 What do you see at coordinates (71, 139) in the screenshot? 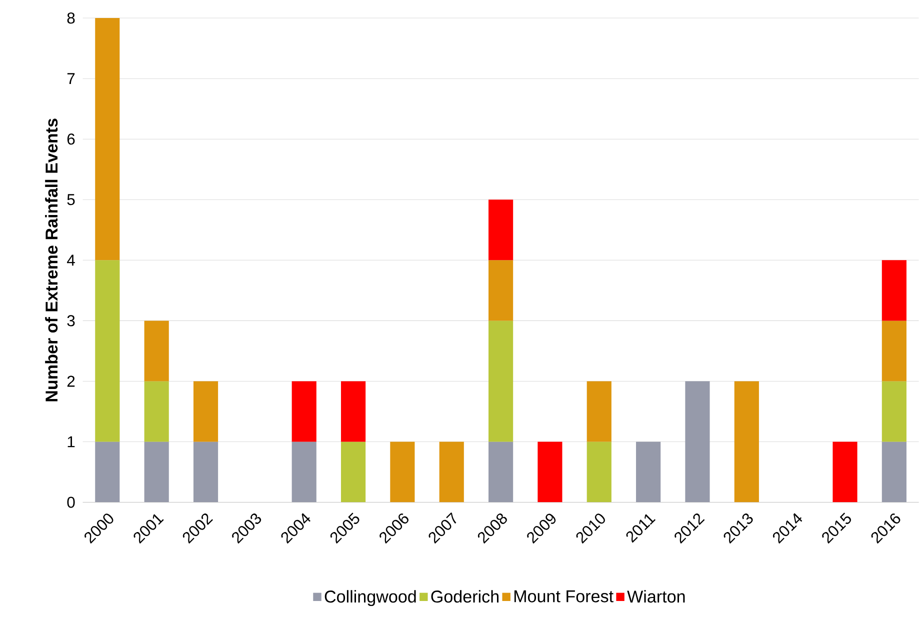
I see `y-tick-label: 6` at bounding box center [71, 139].